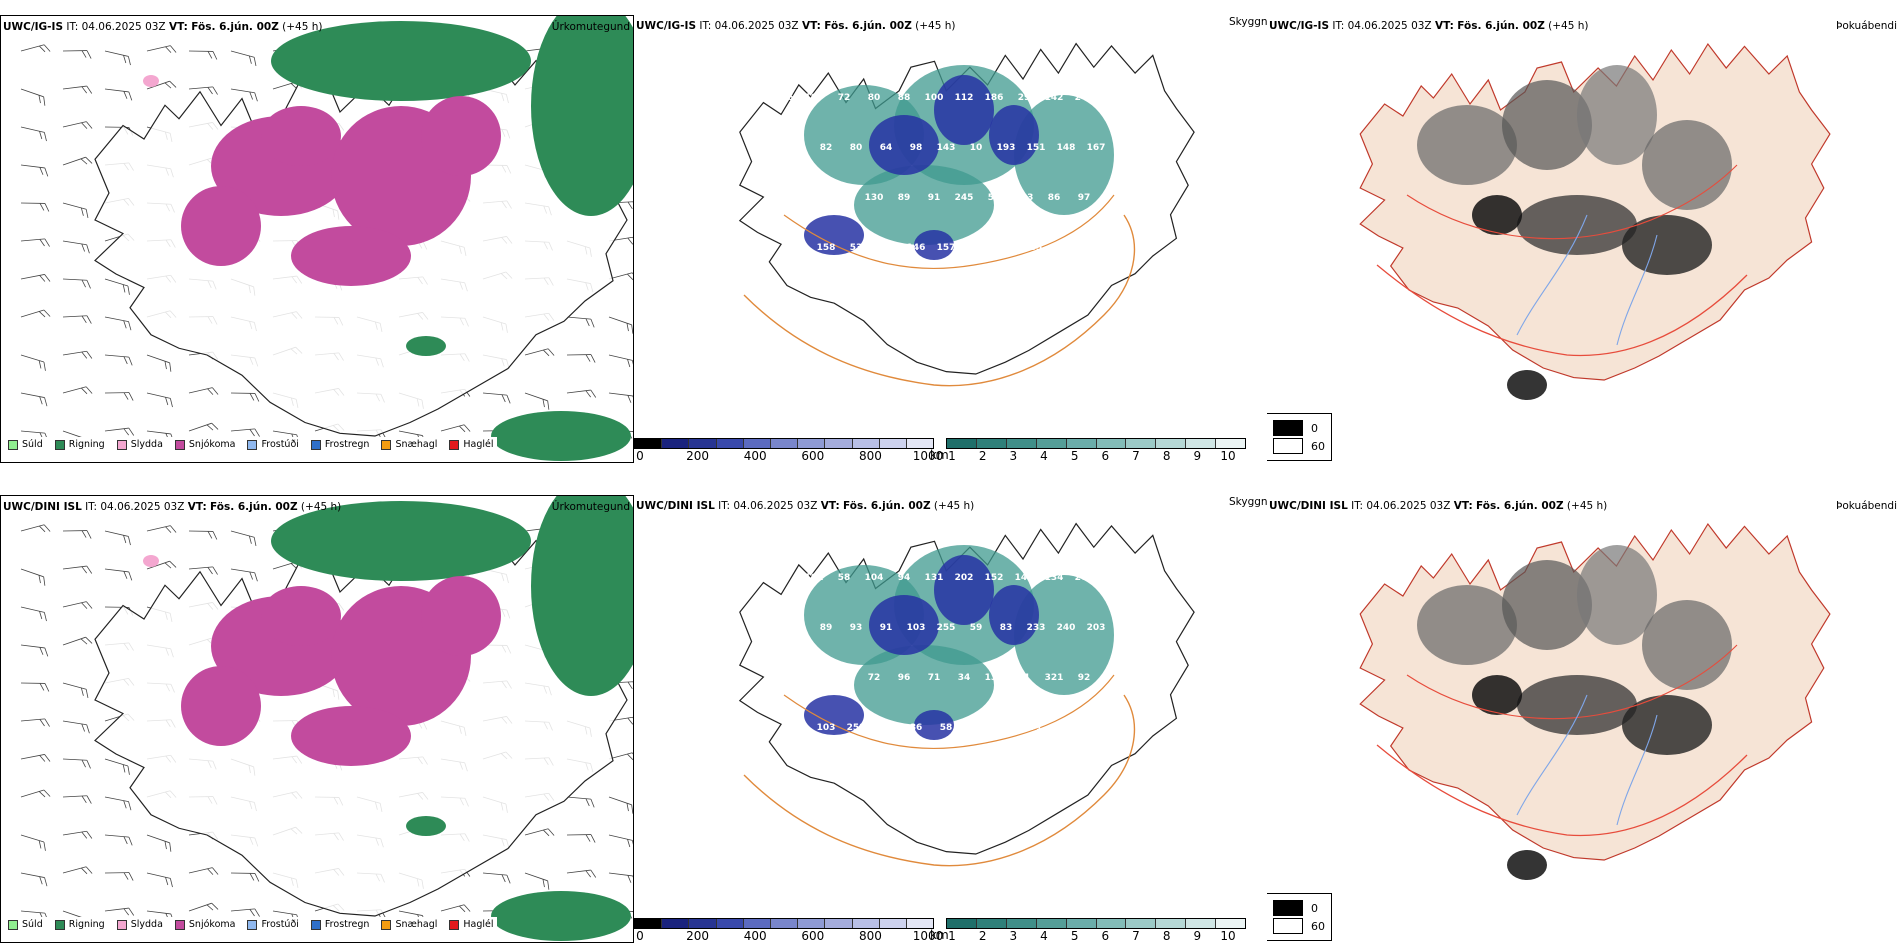  What do you see at coordinates (952, 456) in the screenshot?
I see `colorbar-tick: 1` at bounding box center [952, 456].